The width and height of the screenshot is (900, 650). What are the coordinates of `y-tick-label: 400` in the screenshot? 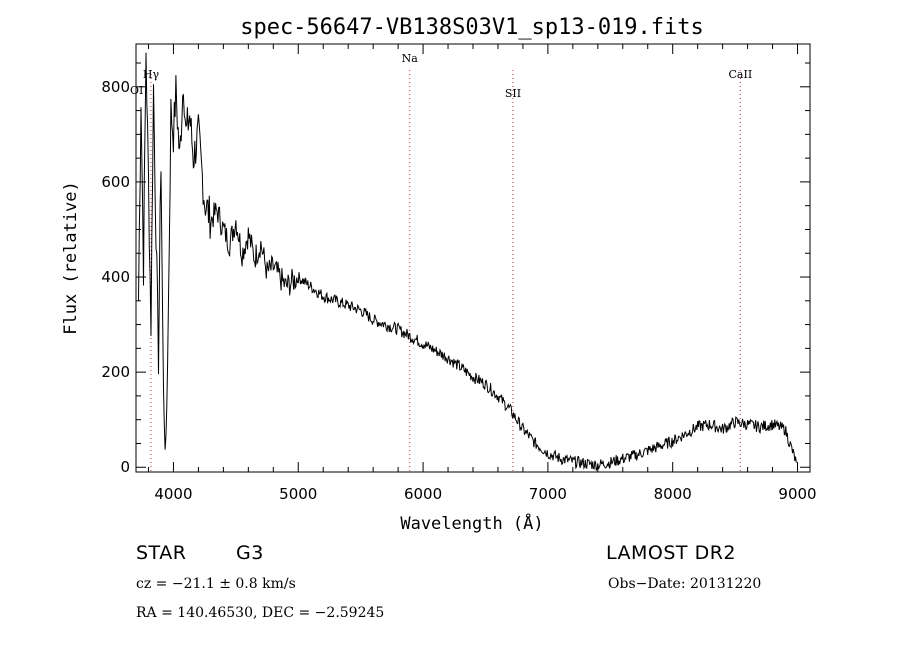 It's located at (115, 277).